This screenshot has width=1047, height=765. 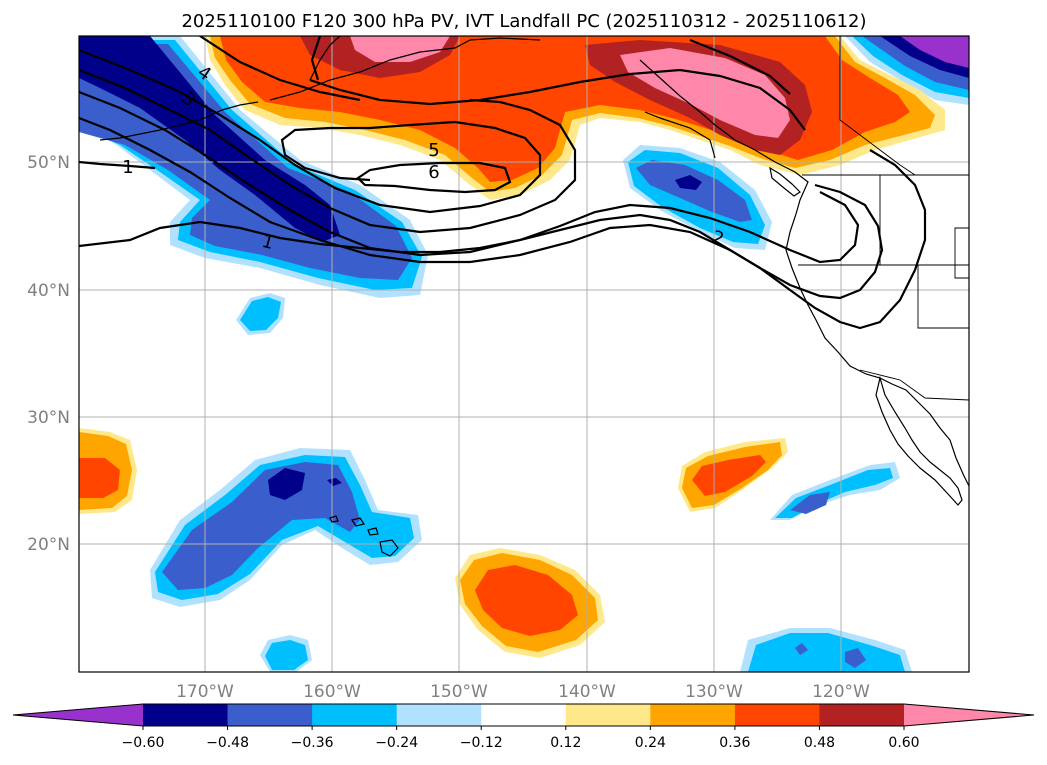 What do you see at coordinates (883, 218) in the screenshot?
I see `political-borders` at bounding box center [883, 218].